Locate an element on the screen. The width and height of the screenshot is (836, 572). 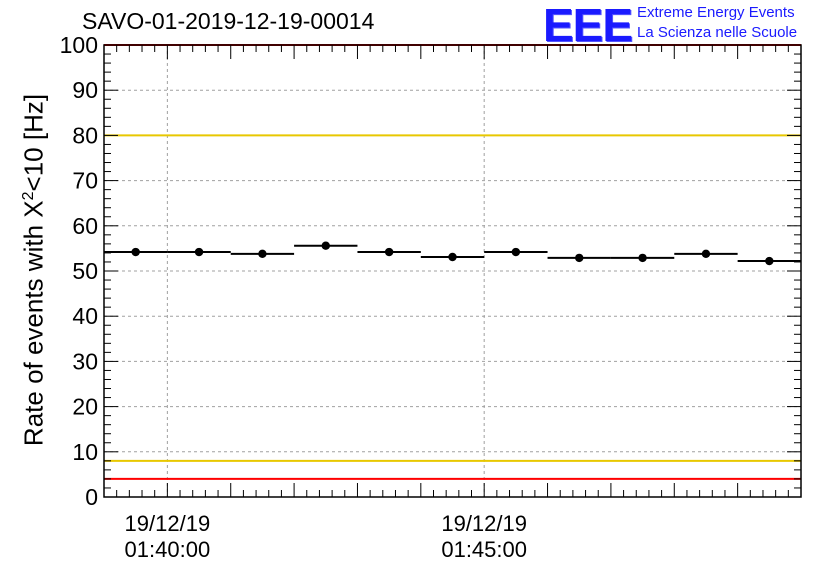
y-tick-label: 40 is located at coordinates (85, 316).